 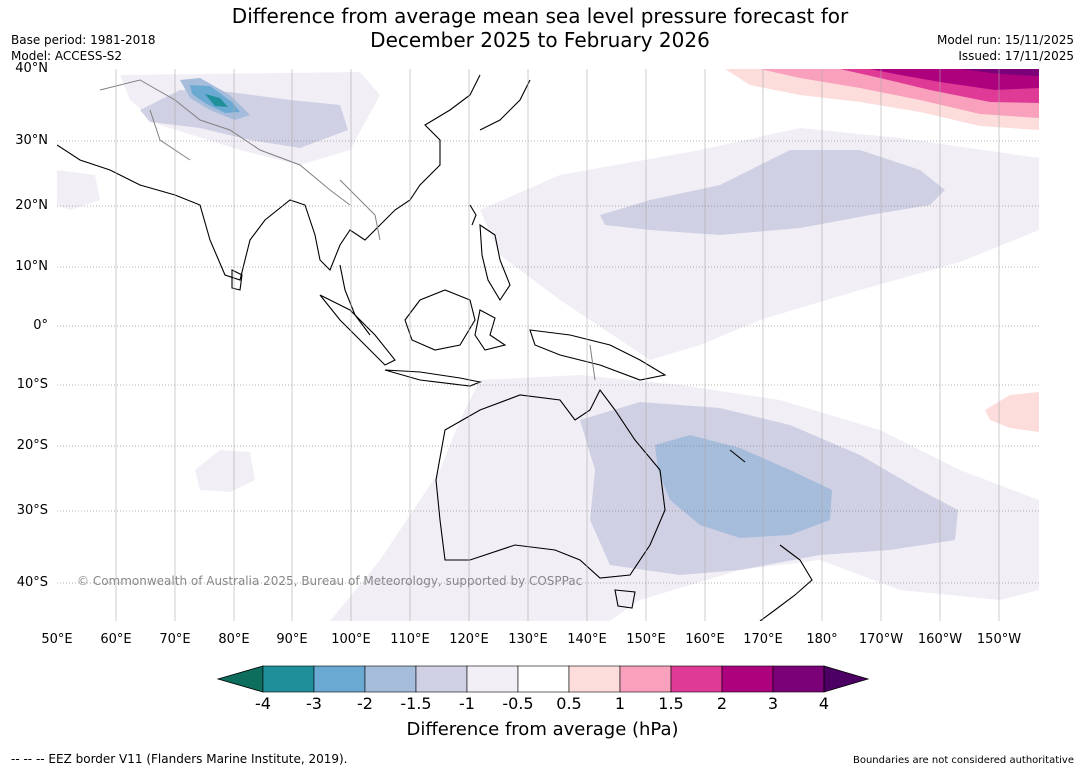 What do you see at coordinates (355, 300) in the screenshot?
I see `malay-peninsula` at bounding box center [355, 300].